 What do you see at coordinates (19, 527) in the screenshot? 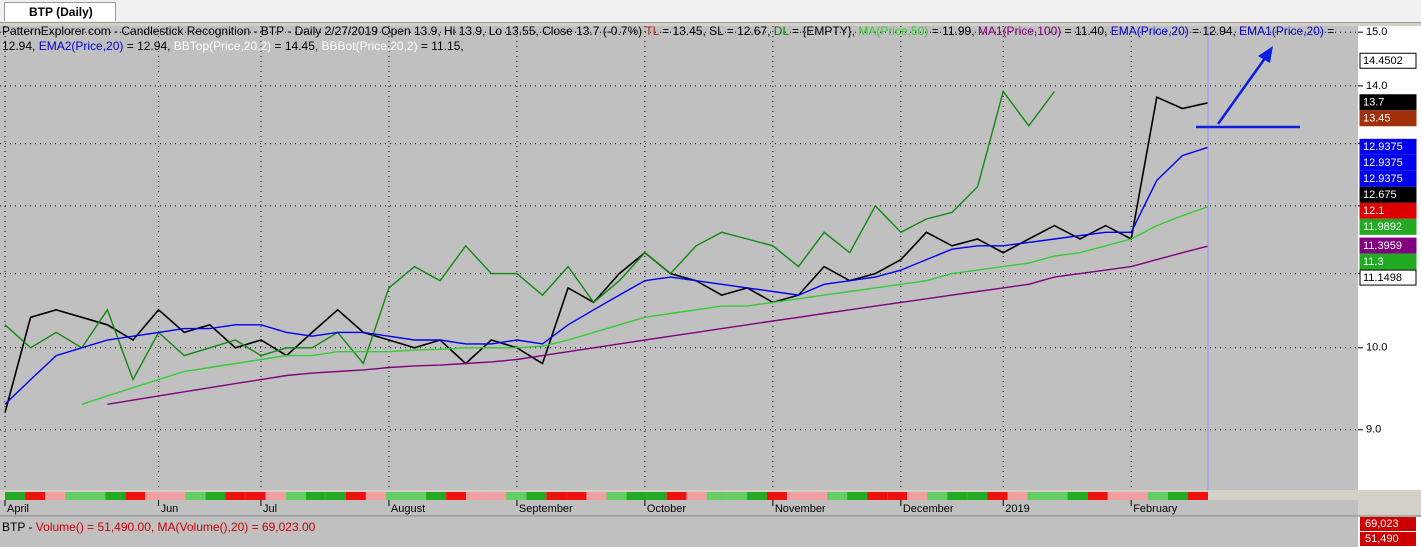
I see `volume-prefix: BTP -` at bounding box center [19, 527].